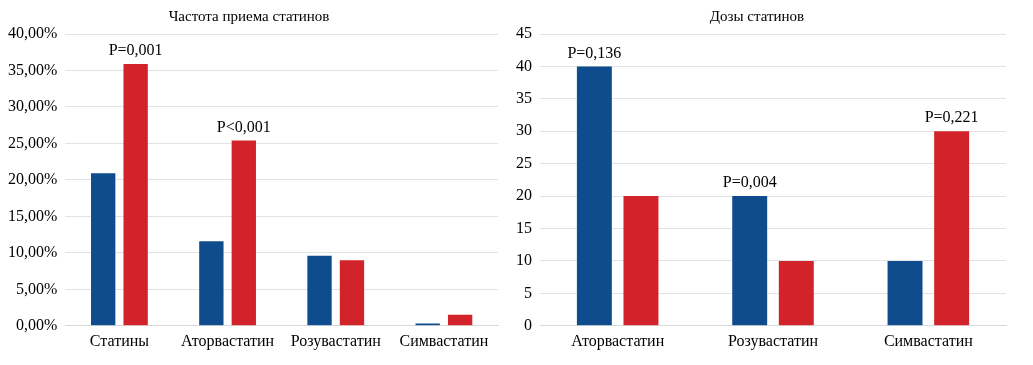 The width and height of the screenshot is (1033, 365). What do you see at coordinates (33, 252) in the screenshot?
I see `y-tick-label: 10,00%` at bounding box center [33, 252].